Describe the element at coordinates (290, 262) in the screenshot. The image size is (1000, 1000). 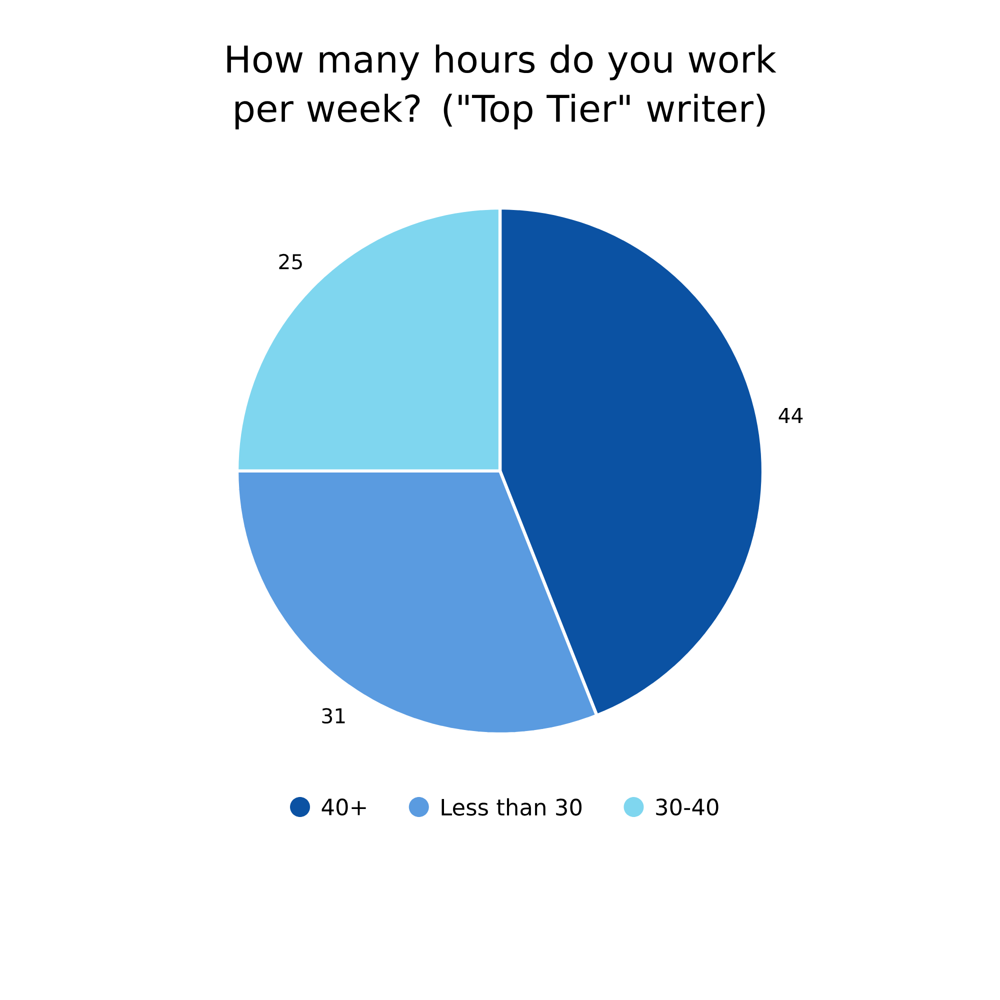
I see `data-label: 25` at that location.